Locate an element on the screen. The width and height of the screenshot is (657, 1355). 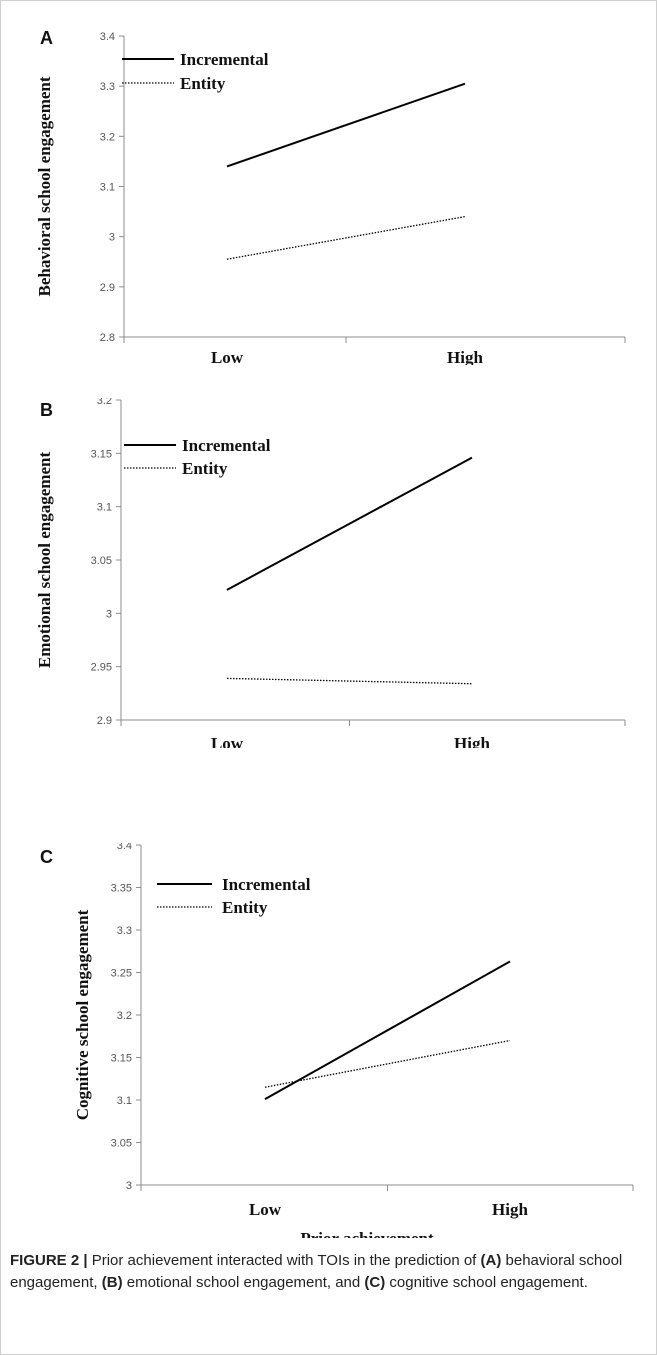
caption-text: emotional school engagement, and is located at coordinates (243, 1282).